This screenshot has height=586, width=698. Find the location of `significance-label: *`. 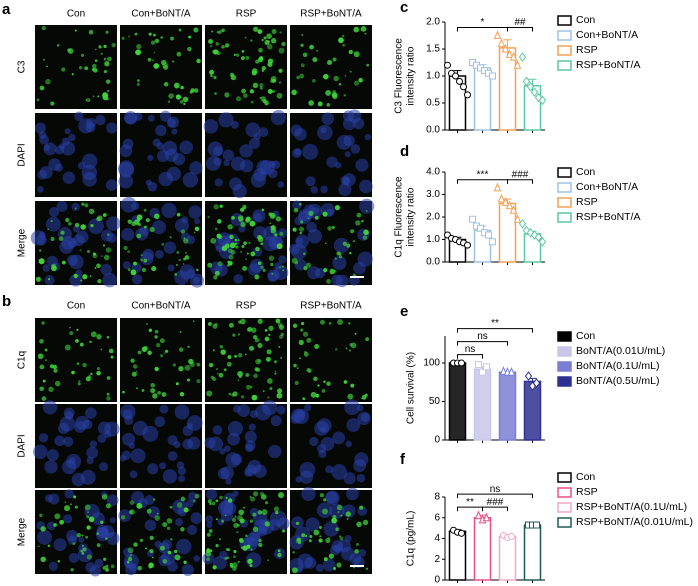

significance-label: * is located at coordinates (483, 22).